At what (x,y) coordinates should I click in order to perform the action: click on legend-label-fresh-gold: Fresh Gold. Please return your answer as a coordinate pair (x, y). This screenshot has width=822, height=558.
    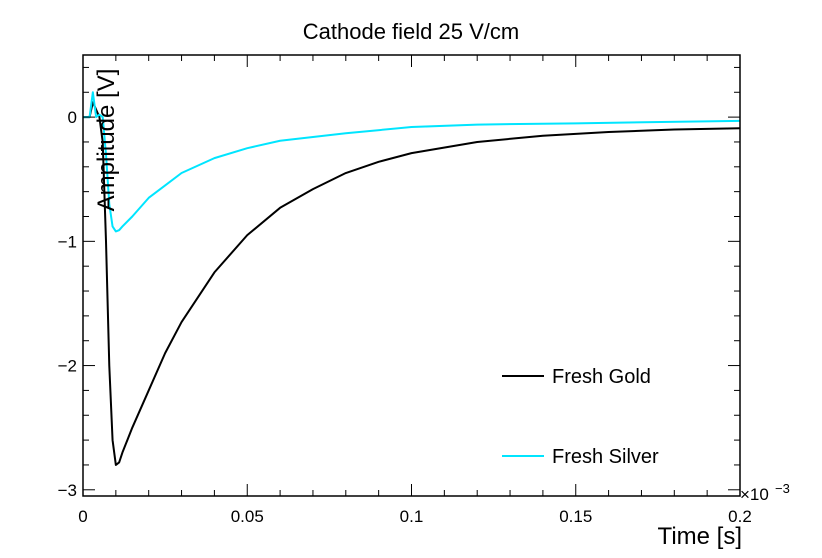
    Looking at the image, I should click on (601, 377).